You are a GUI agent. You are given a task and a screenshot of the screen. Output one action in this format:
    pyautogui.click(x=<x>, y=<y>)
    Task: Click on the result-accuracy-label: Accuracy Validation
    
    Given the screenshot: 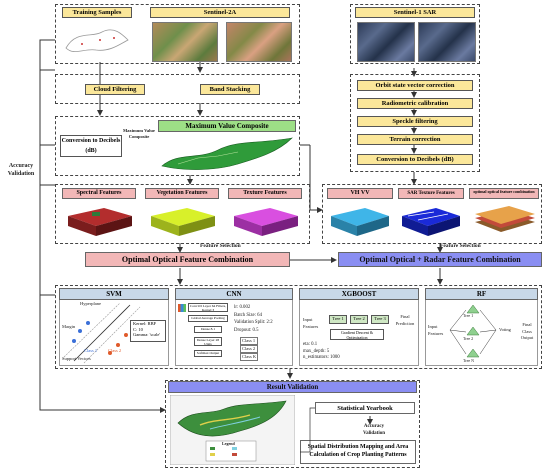 What is the action you would take?
    pyautogui.click(x=374, y=430)
    